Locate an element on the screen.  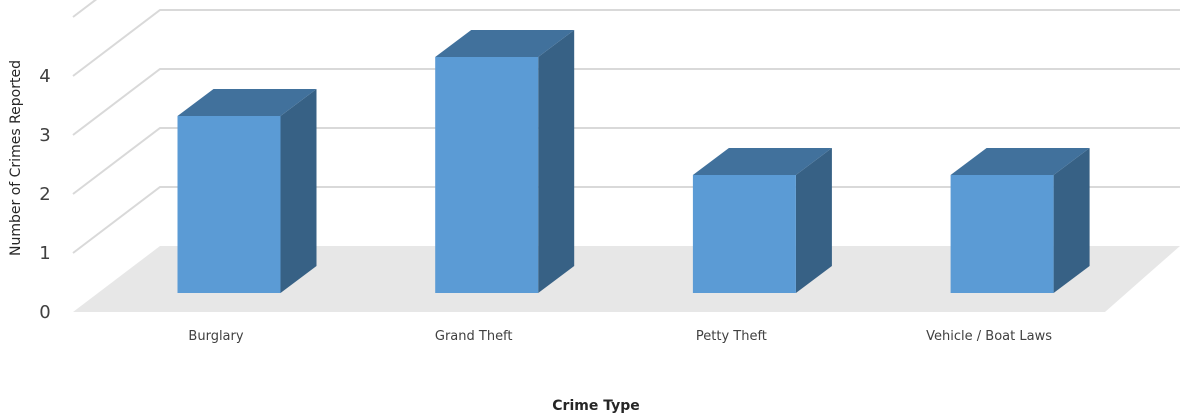
bar-burglary is located at coordinates (247, 191).